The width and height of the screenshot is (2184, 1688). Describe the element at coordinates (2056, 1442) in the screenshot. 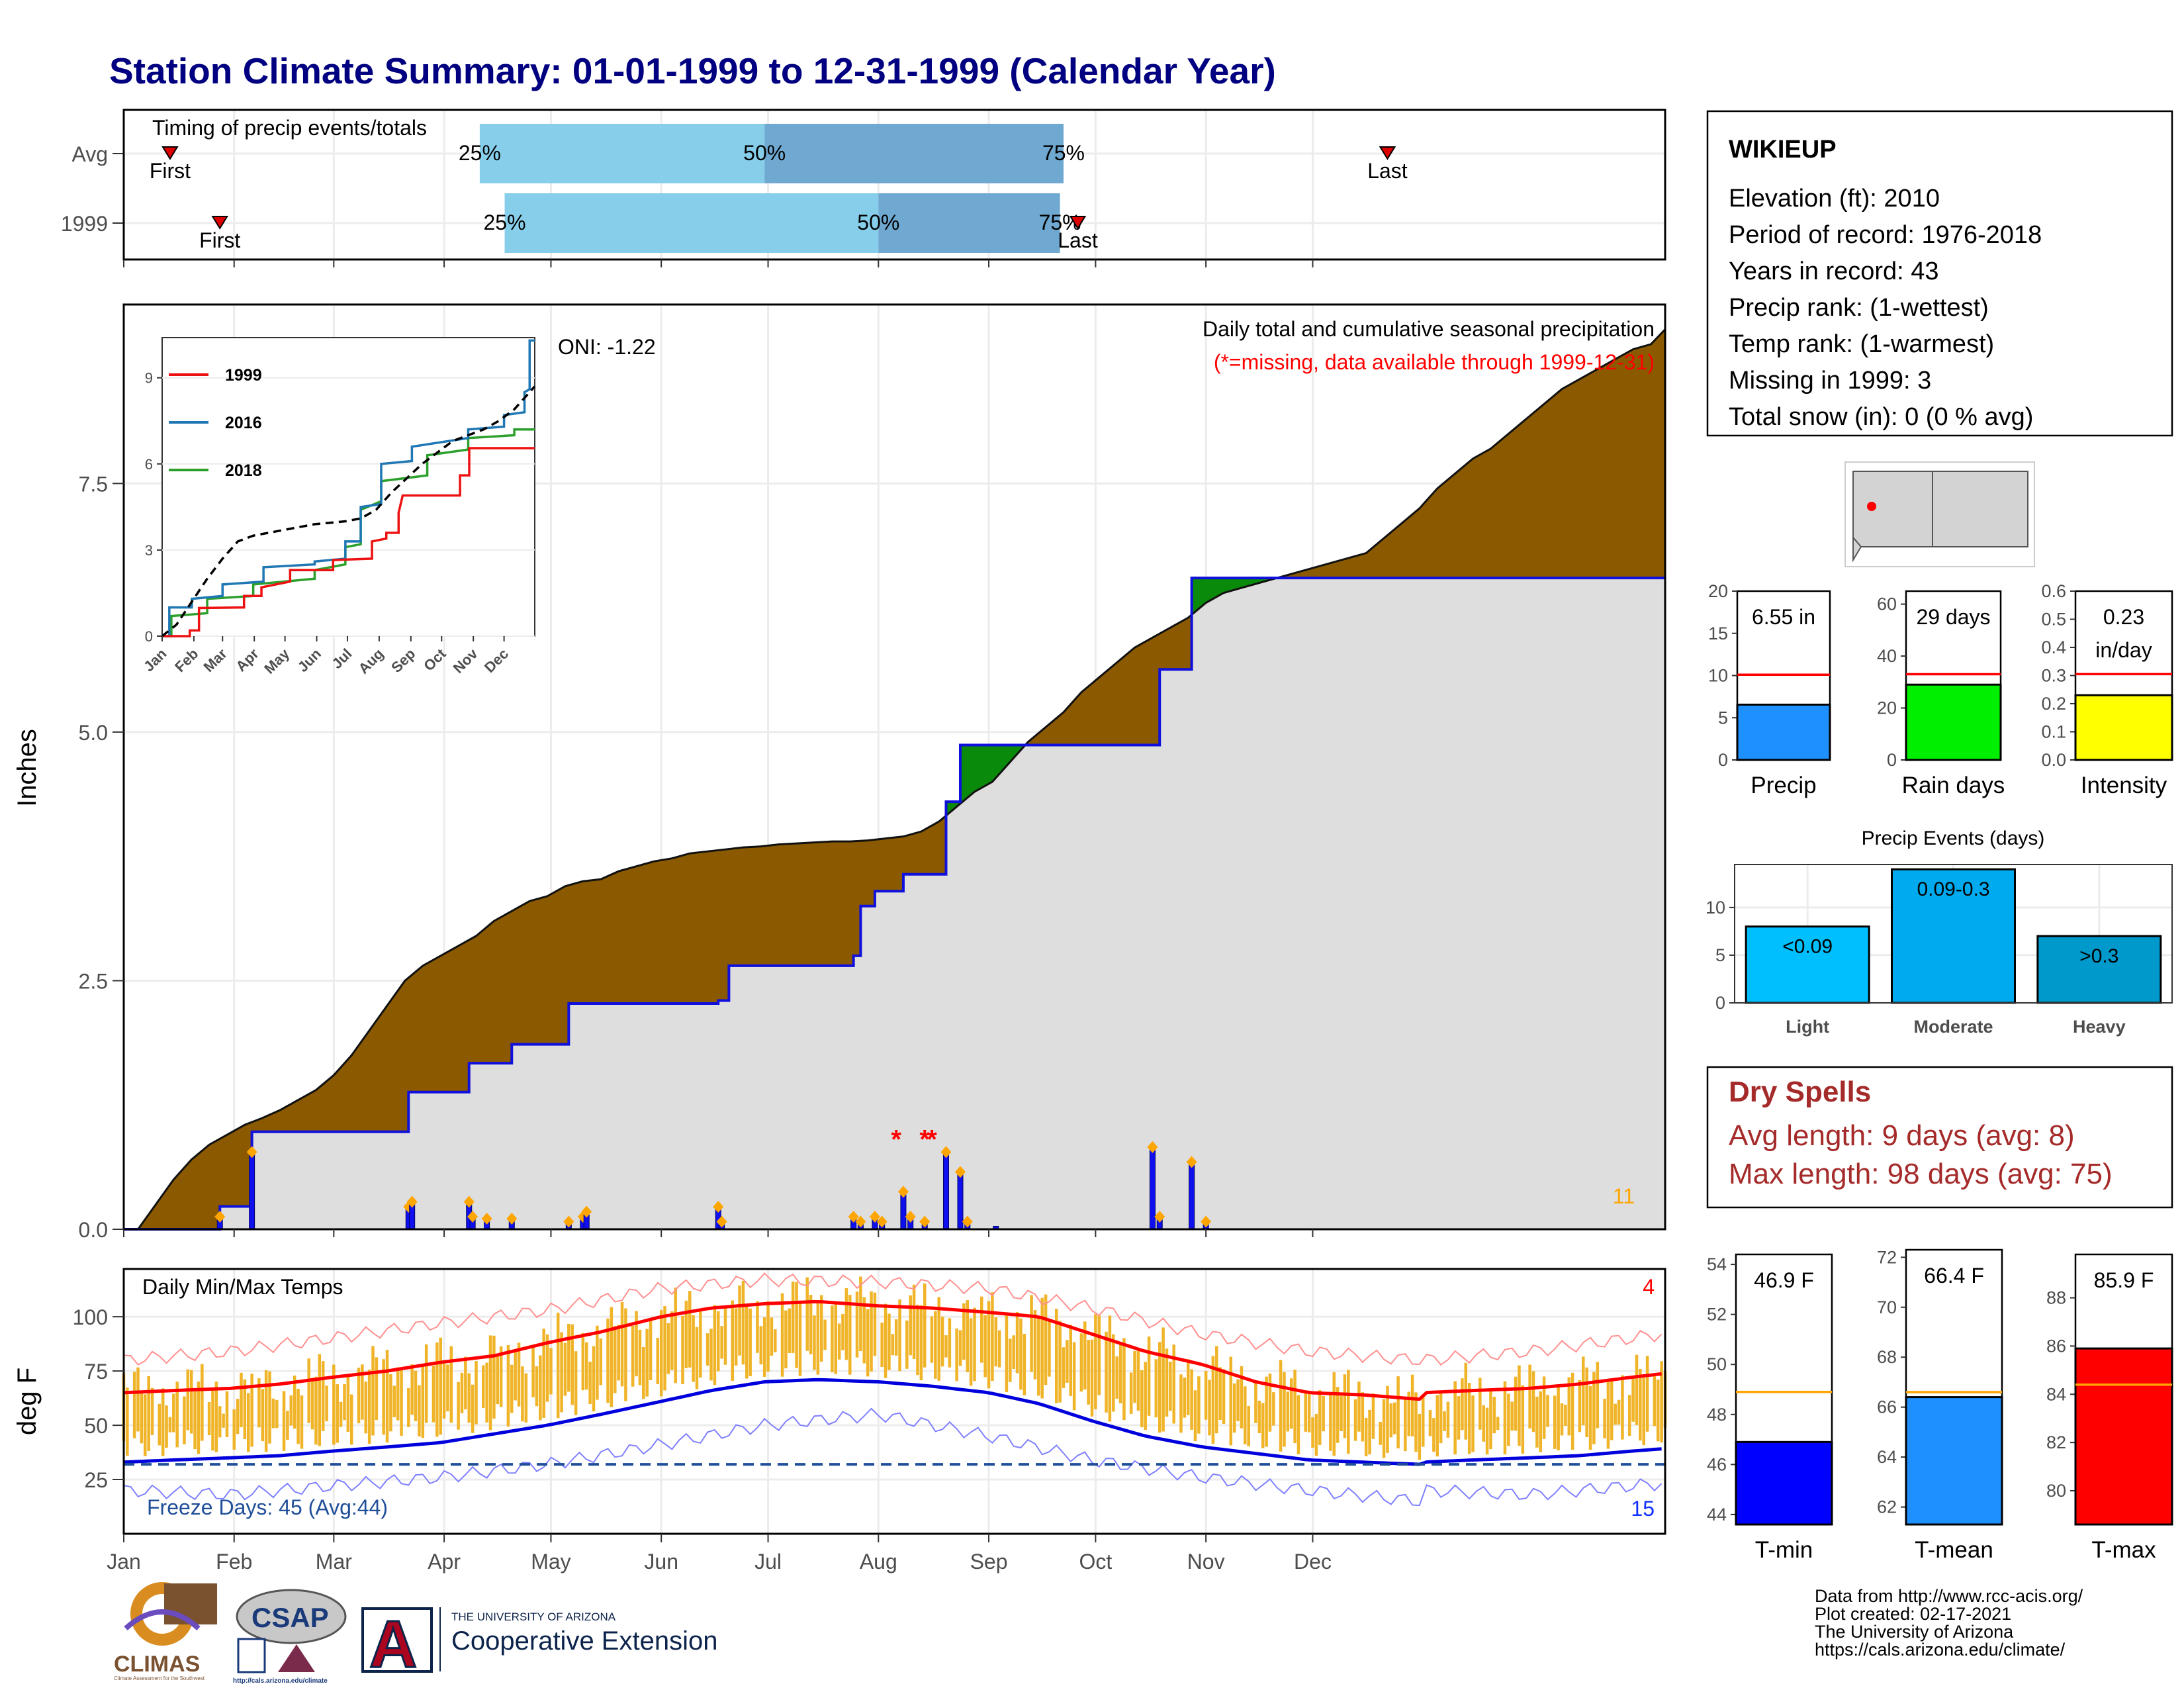

I see `tmax-y-tick-label: 82` at that location.